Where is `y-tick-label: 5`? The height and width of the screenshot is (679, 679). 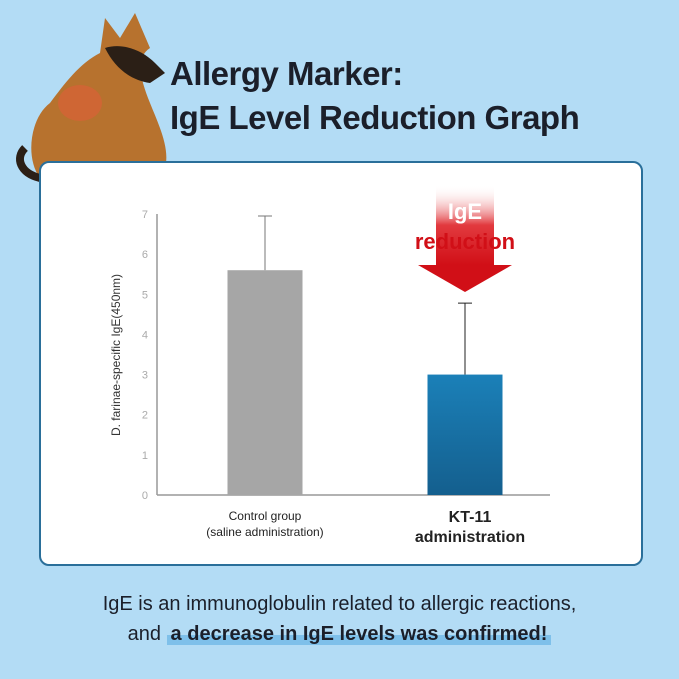
y-tick-label: 5 is located at coordinates (145, 295).